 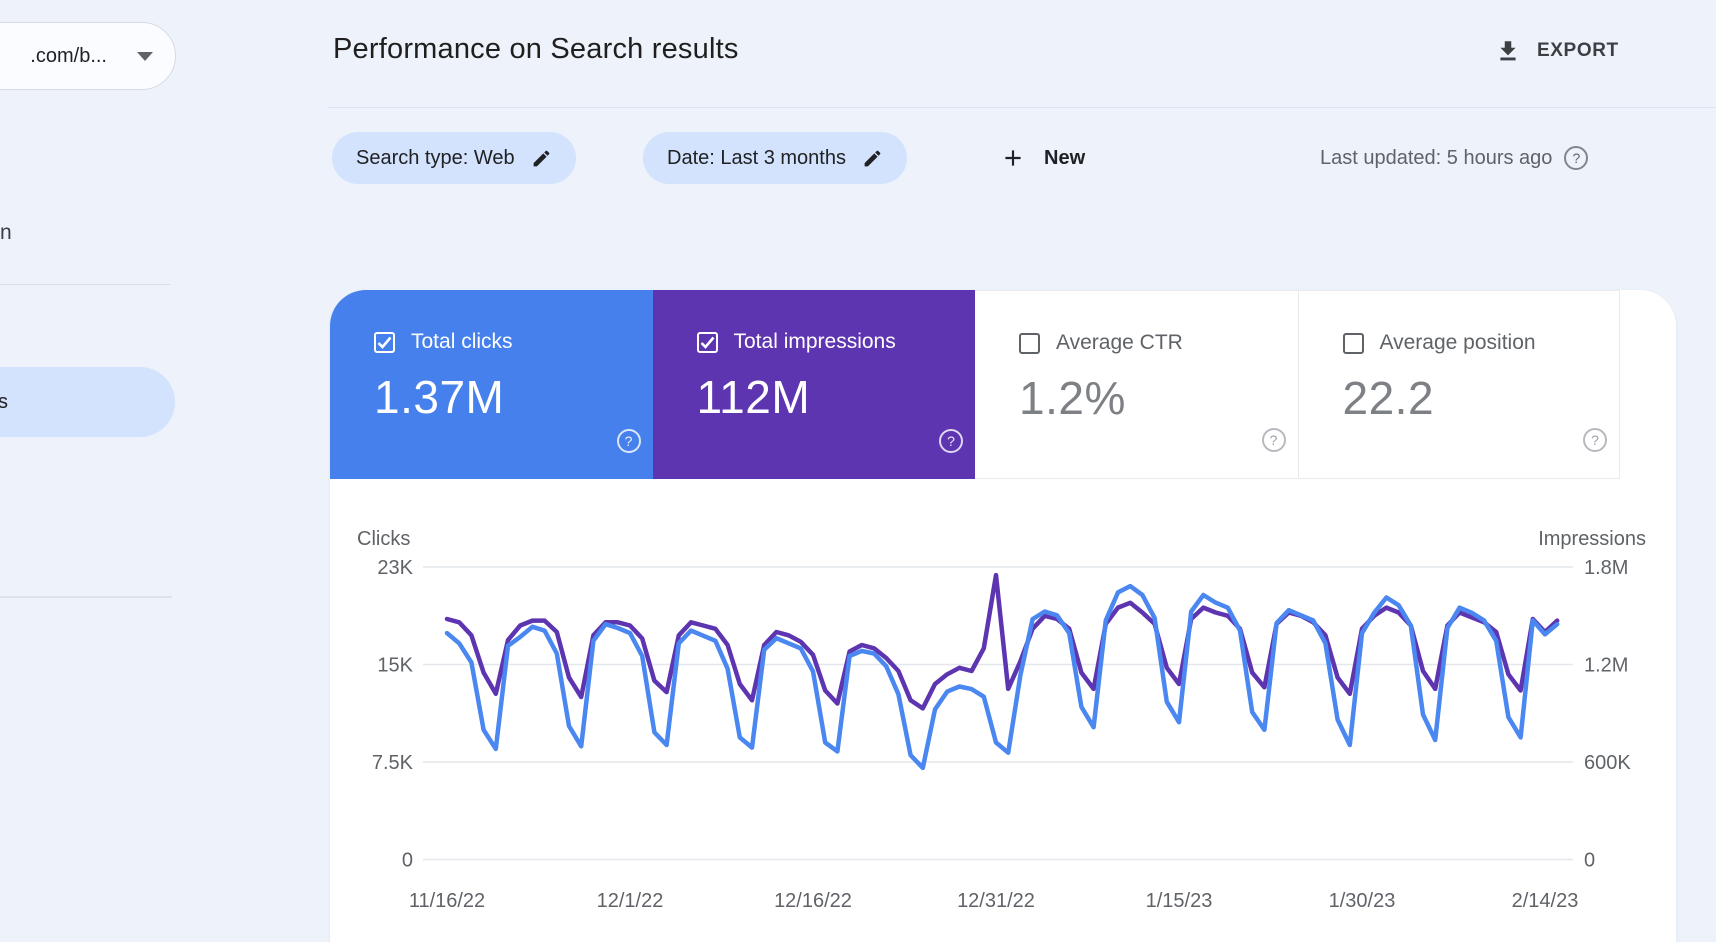 I want to click on metric-card-total-clicks: Total clicks 1.37M ?, so click(x=491, y=384).